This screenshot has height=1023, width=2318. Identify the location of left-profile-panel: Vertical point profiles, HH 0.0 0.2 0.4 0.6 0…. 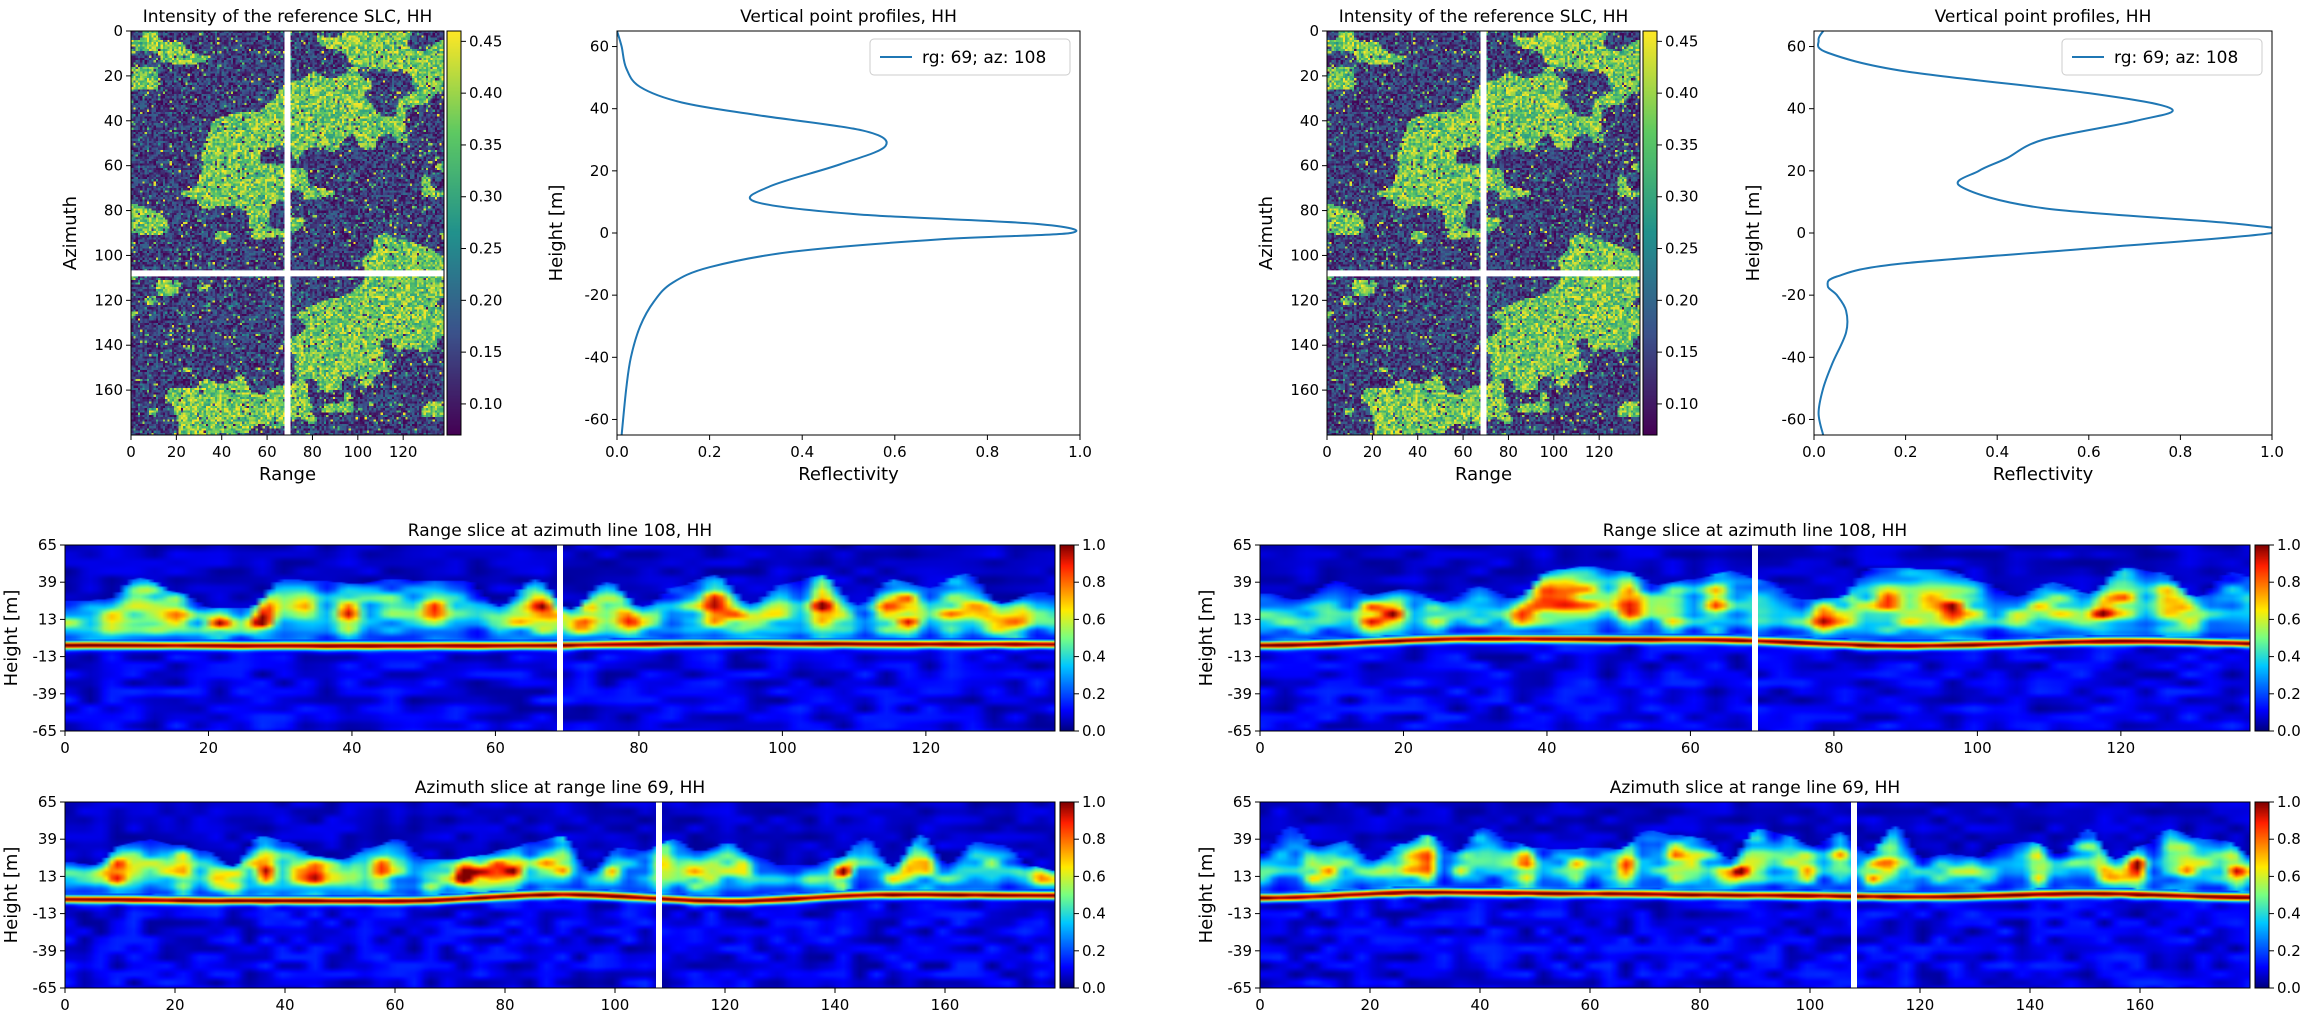
(819, 246).